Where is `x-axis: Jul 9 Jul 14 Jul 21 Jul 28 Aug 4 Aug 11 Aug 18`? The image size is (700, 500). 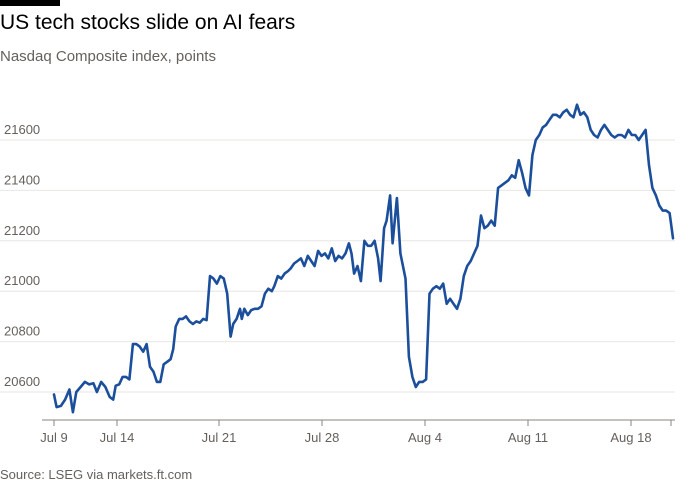
x-axis: Jul 9 Jul 14 Jul 21 Jul 28 Aug 4 Aug 11 Aug 18 is located at coordinates (357, 432).